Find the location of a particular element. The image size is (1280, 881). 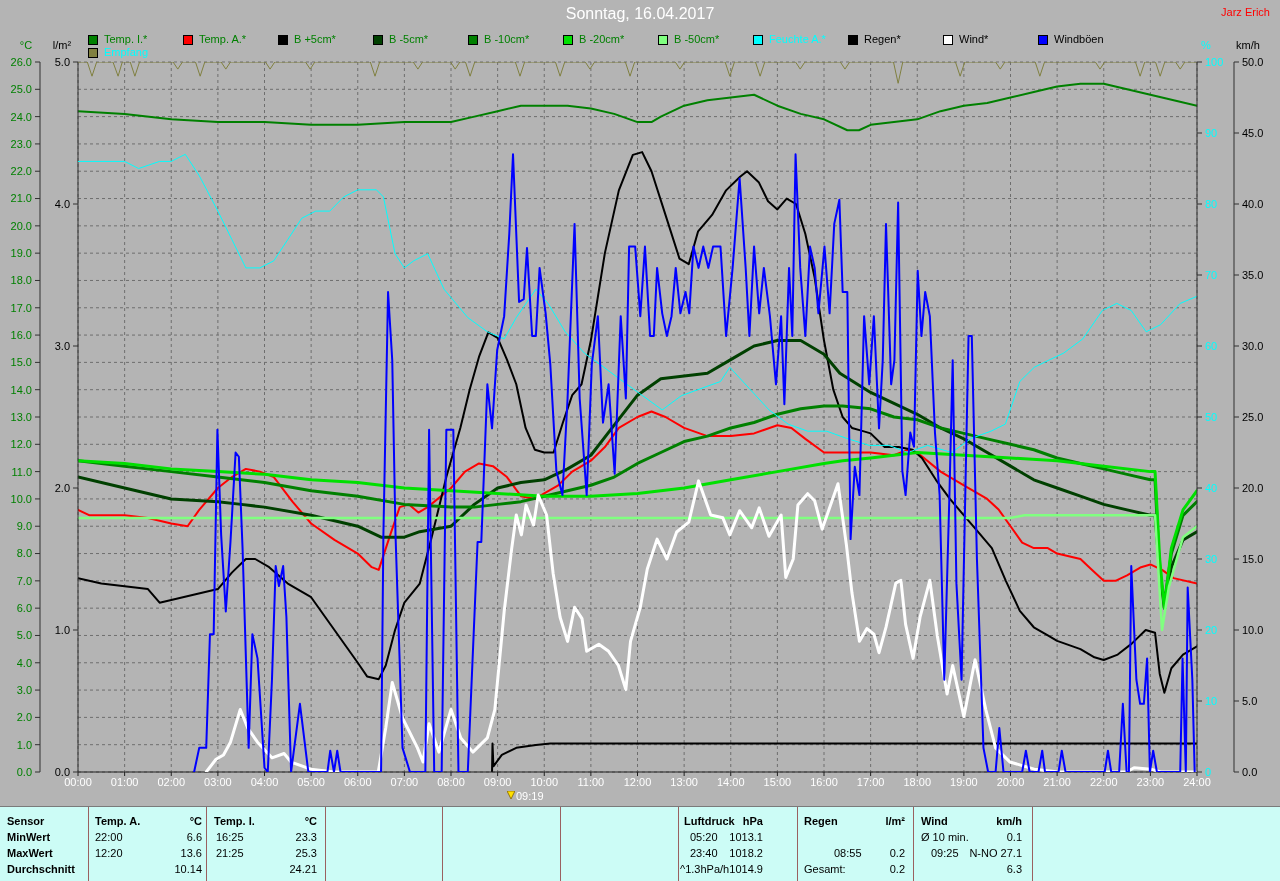

legend-label: Feuchte A.* is located at coordinates (797, 39).